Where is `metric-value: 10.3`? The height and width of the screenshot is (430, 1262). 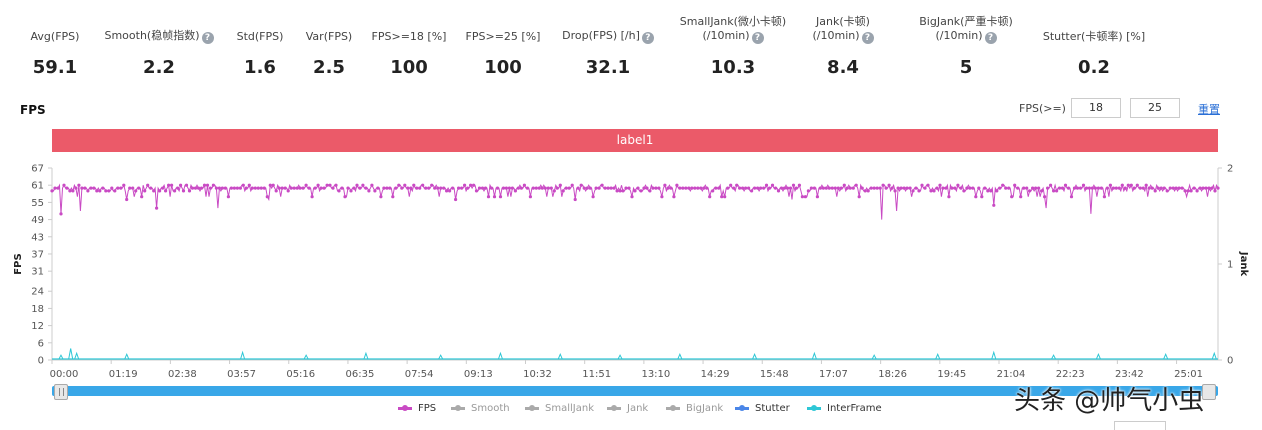
metric-value: 10.3 is located at coordinates (733, 67).